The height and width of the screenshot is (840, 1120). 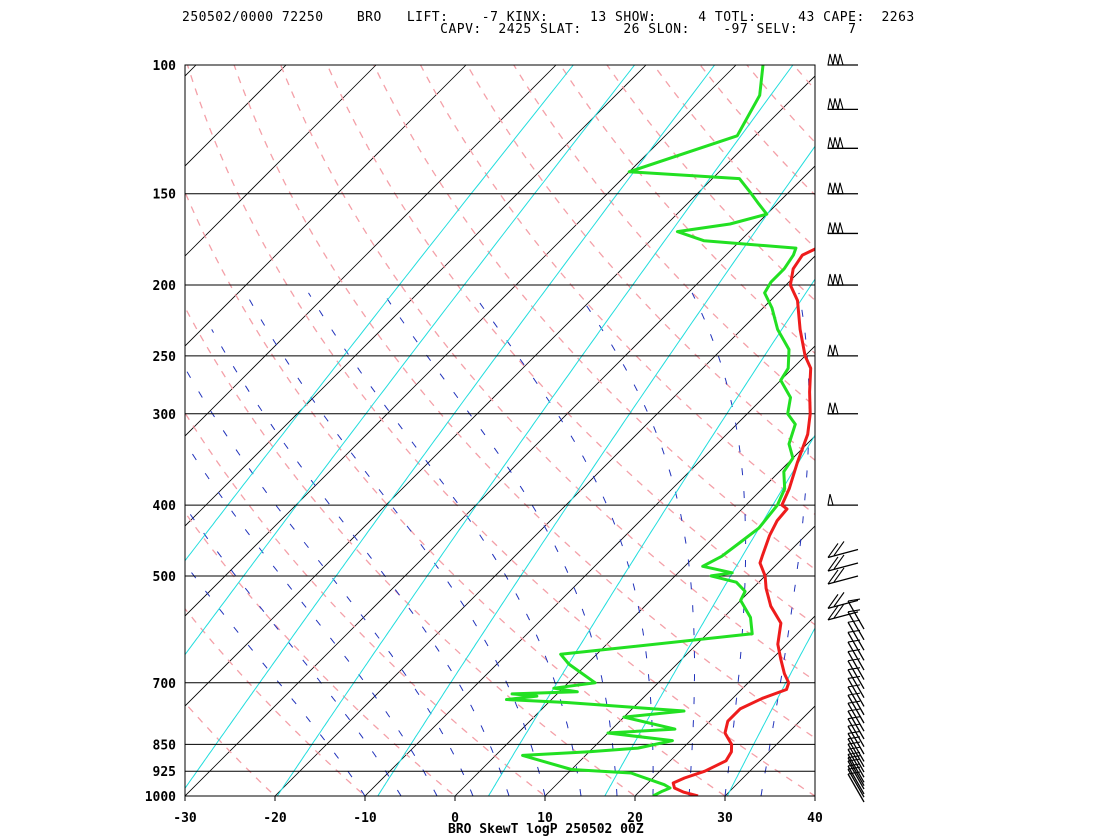 I want to click on footer-title: BRO SkewT logP 250502 00Z, so click(x=546, y=829).